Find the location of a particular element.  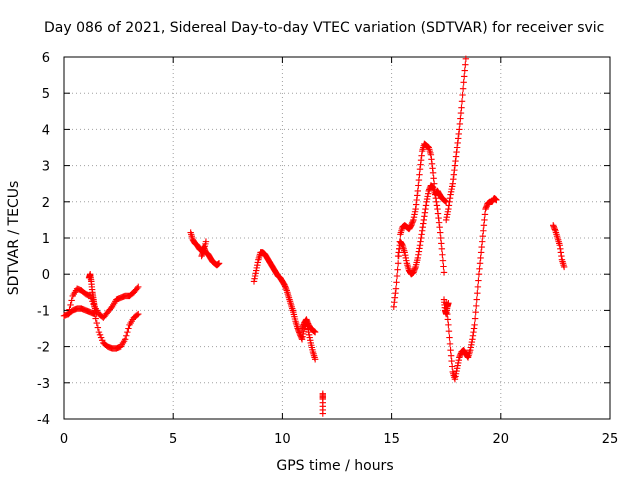

y-tick-label: 3 is located at coordinates (46, 167).